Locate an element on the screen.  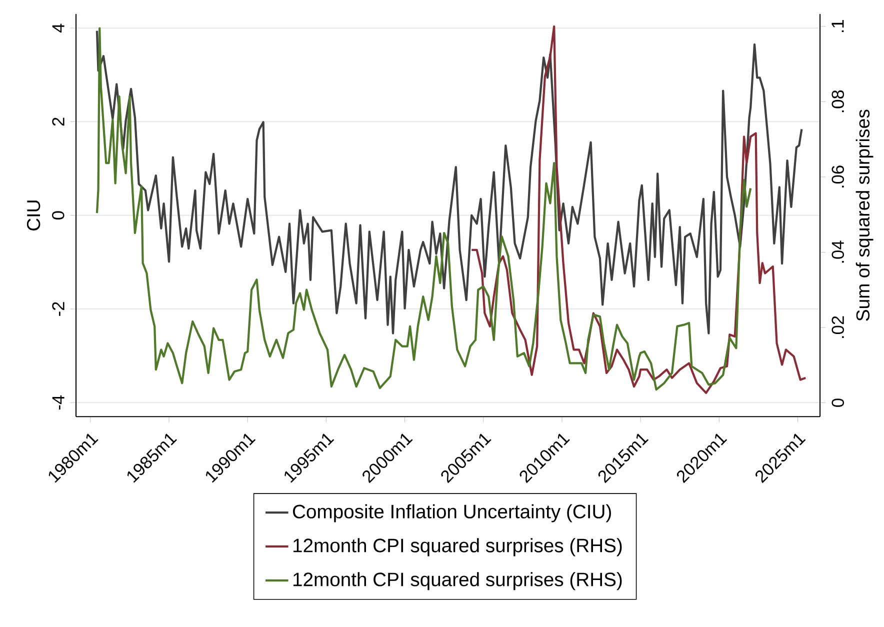
y-tick-label: -4 is located at coordinates (58, 402).